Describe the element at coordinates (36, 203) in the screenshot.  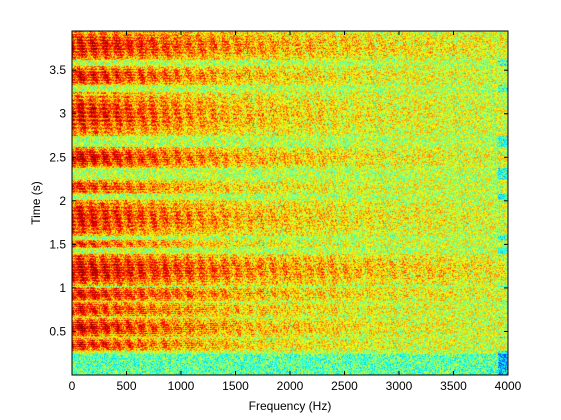
I see `y-axis-title: Time (s)` at that location.